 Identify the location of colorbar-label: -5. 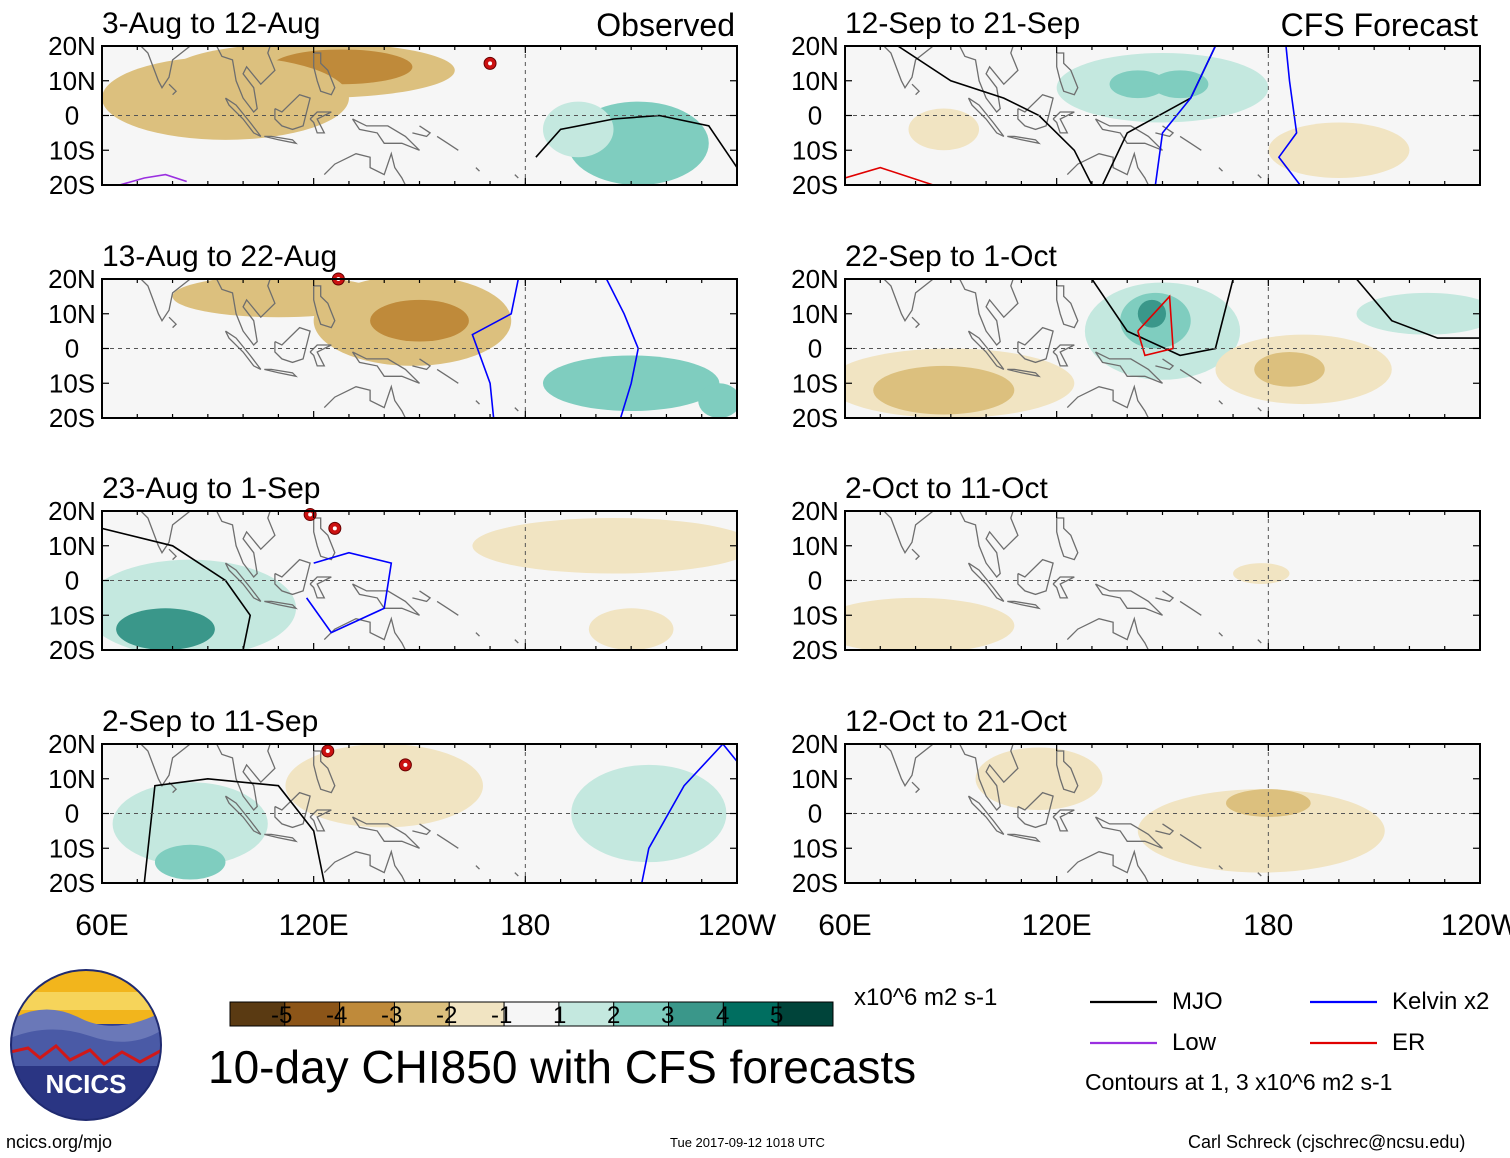
(282, 1015).